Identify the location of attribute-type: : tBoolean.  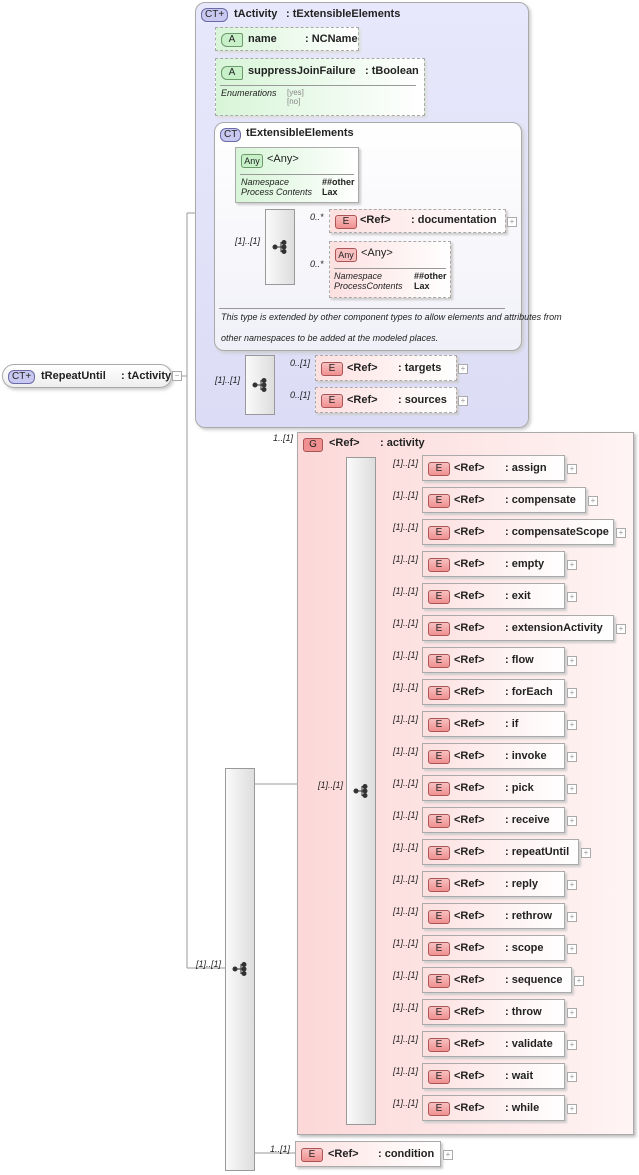
(392, 71).